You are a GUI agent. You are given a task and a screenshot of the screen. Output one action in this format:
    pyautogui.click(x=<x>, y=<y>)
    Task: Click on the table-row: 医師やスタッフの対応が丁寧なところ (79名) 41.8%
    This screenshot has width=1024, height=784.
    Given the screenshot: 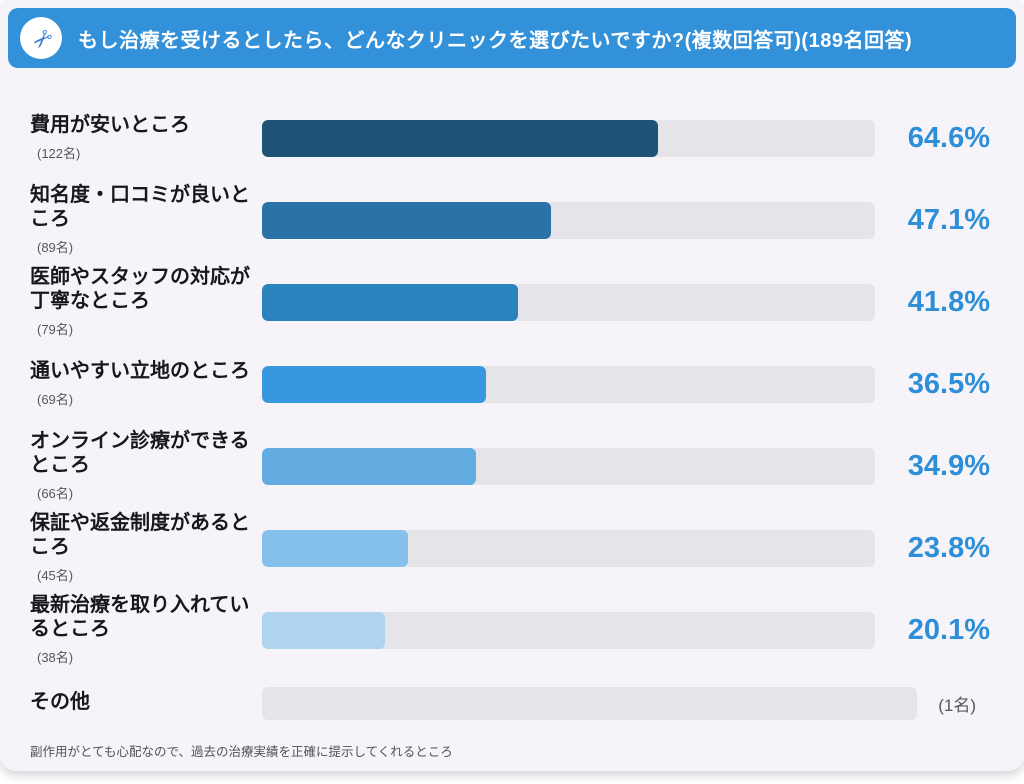 What is the action you would take?
    pyautogui.click(x=510, y=302)
    